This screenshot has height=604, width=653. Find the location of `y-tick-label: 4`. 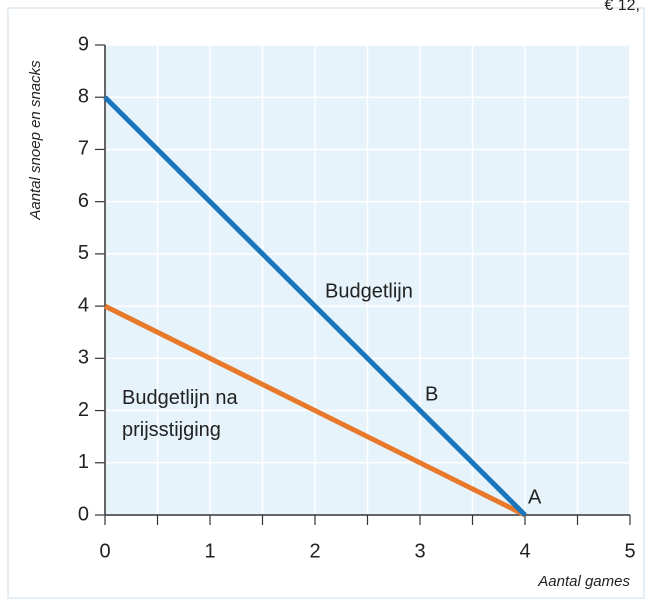

y-tick-label: 4 is located at coordinates (83, 305).